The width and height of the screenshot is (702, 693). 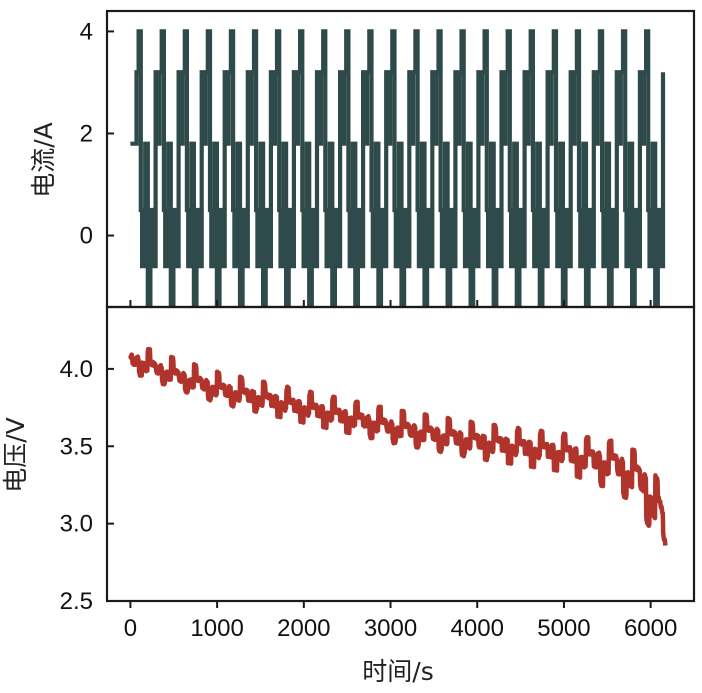 What do you see at coordinates (97, 134) in the screenshot?
I see `current-y-axis: 0 2 4` at bounding box center [97, 134].